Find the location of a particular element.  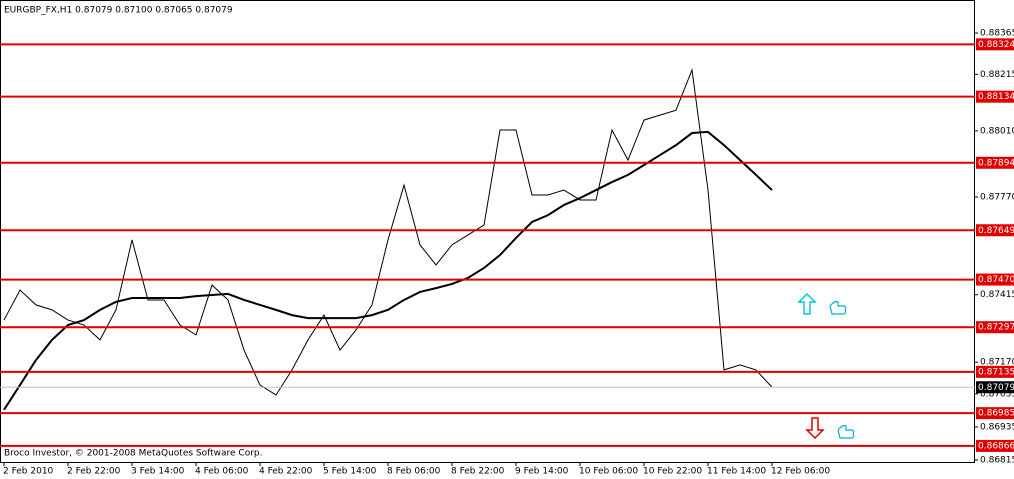

x-tick-label: 2 Feb 2010 is located at coordinates (28, 472).